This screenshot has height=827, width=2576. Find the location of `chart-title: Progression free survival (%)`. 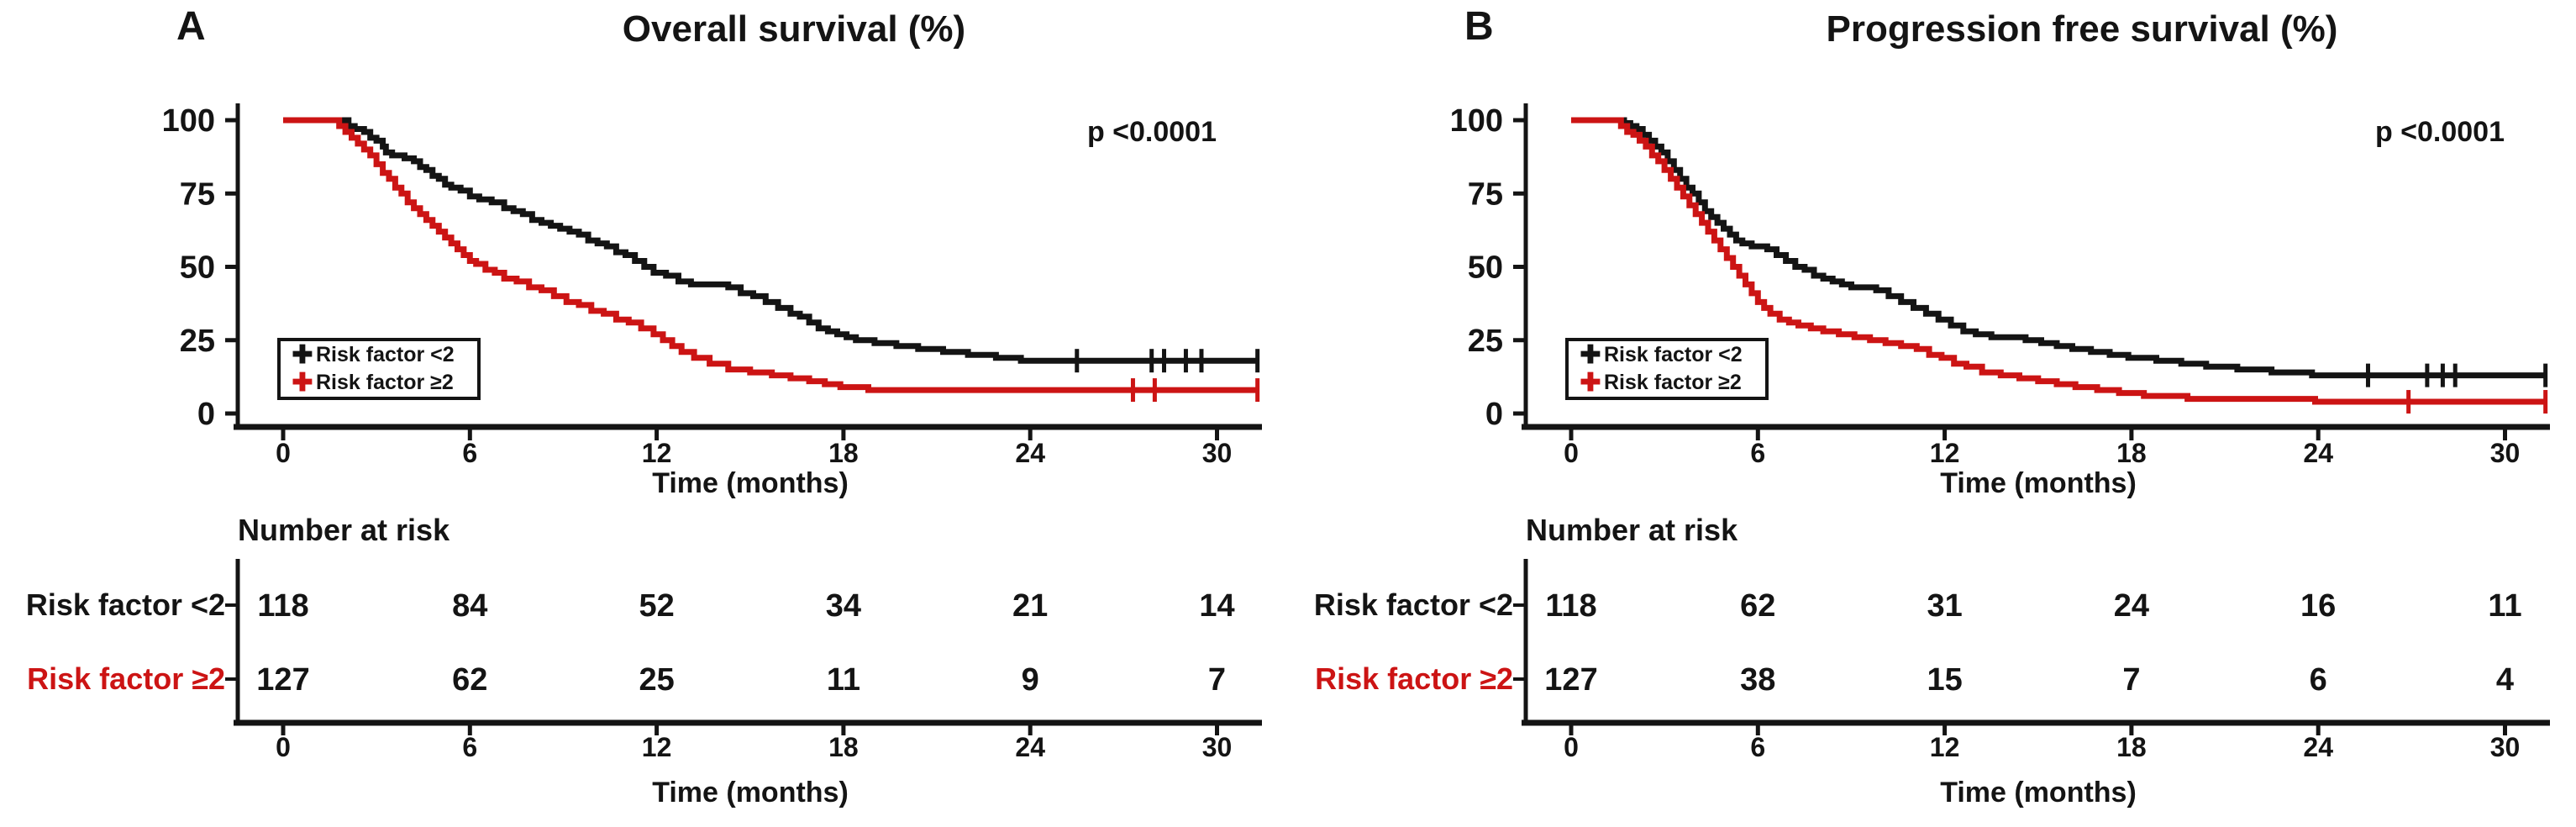

chart-title: Progression free survival (%) is located at coordinates (2082, 29).